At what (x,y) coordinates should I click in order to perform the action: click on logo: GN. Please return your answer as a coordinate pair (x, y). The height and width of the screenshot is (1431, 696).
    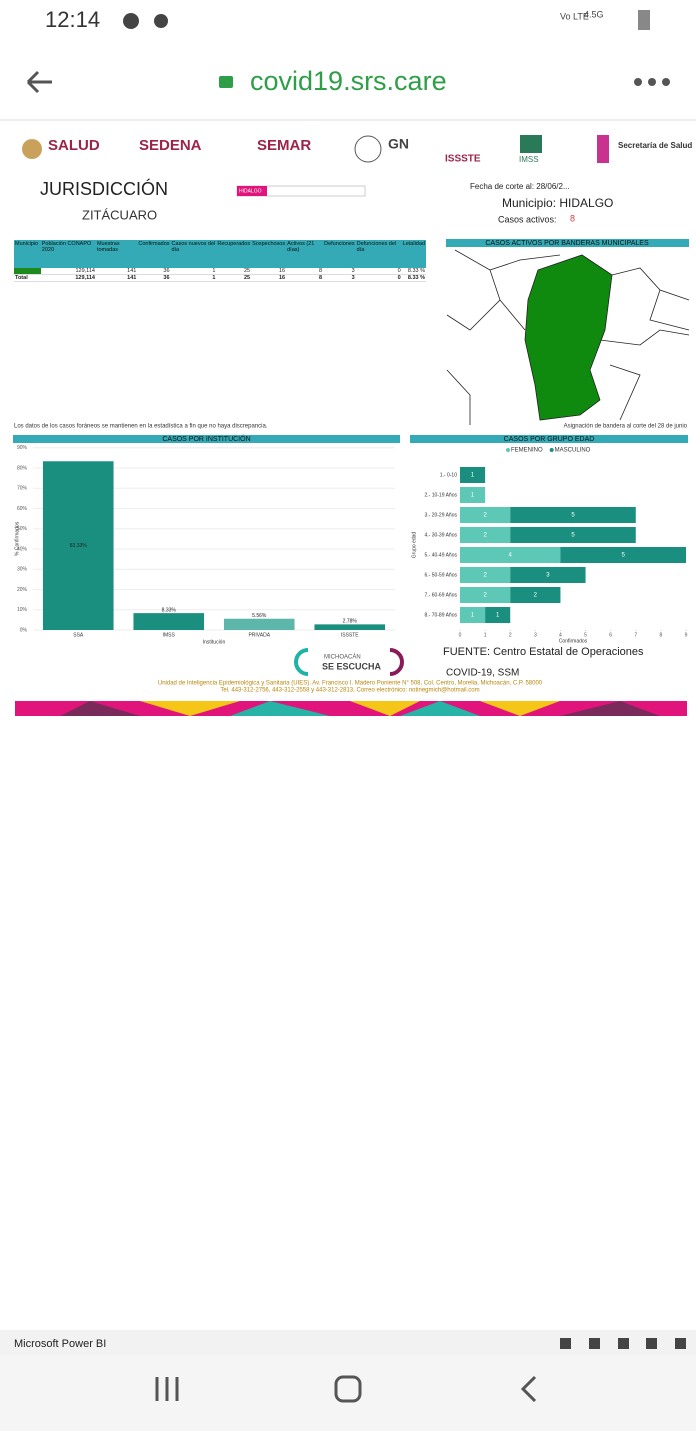
    Looking at the image, I should click on (398, 144).